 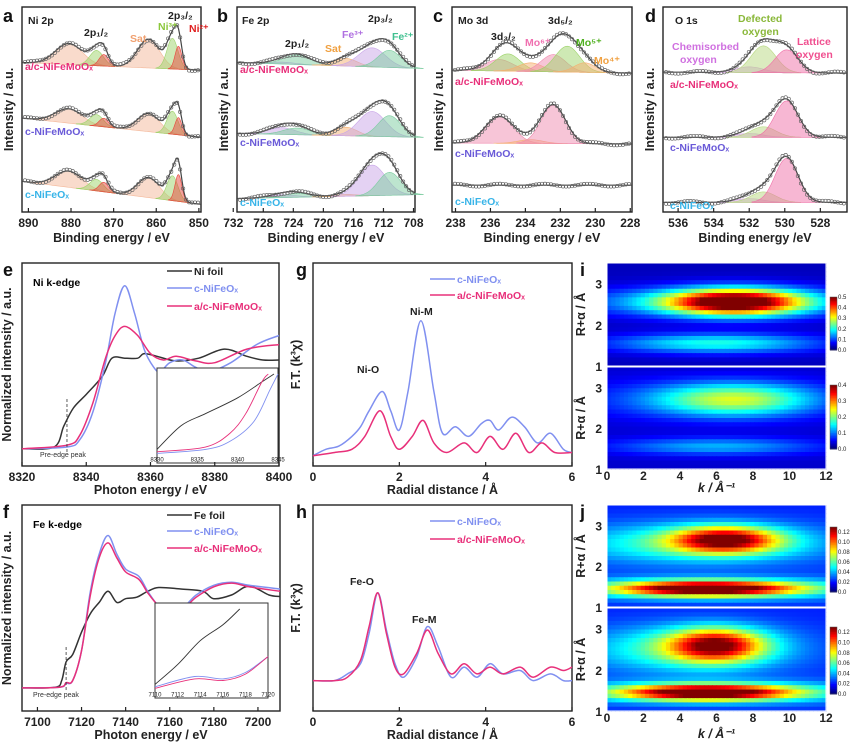 I want to click on x-tick-label: 850, so click(x=199, y=223).